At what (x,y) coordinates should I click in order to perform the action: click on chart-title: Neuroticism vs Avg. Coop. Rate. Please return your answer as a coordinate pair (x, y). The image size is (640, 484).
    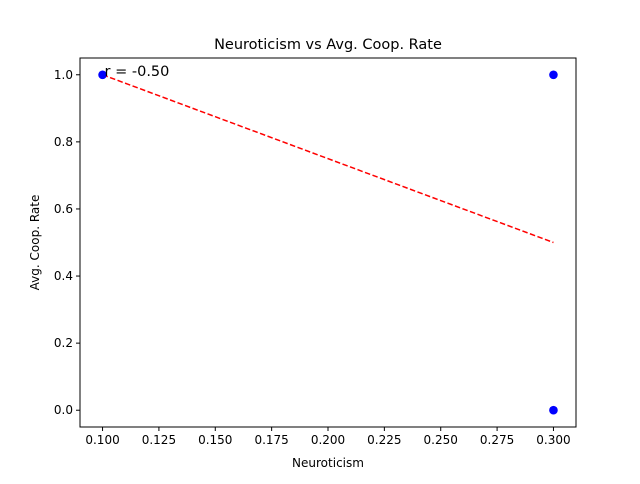
    Looking at the image, I should click on (328, 45).